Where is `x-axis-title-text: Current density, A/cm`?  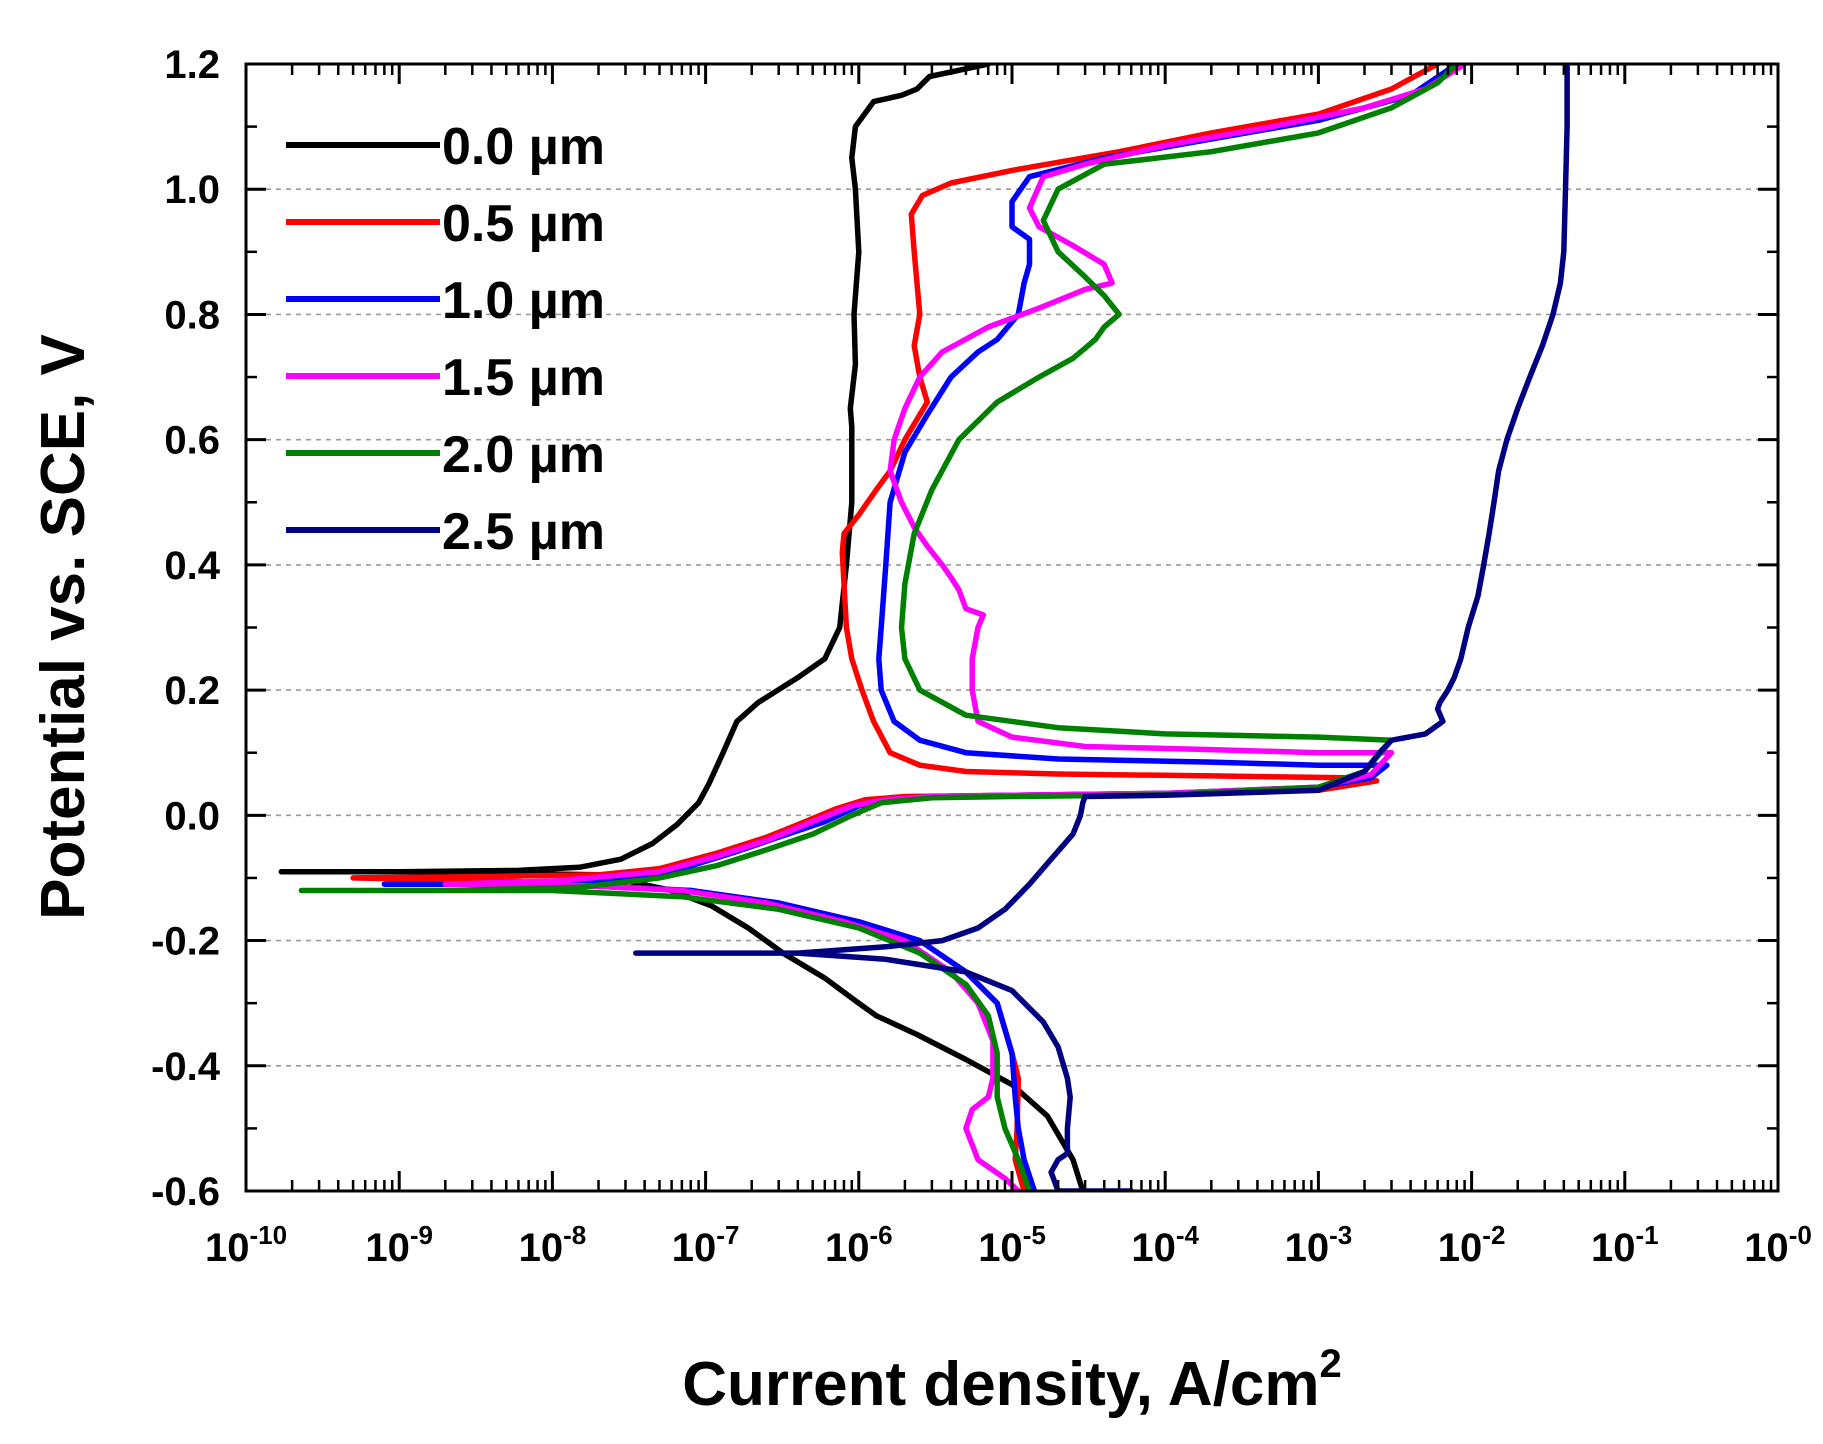
x-axis-title-text: Current density, A/cm is located at coordinates (1000, 1384).